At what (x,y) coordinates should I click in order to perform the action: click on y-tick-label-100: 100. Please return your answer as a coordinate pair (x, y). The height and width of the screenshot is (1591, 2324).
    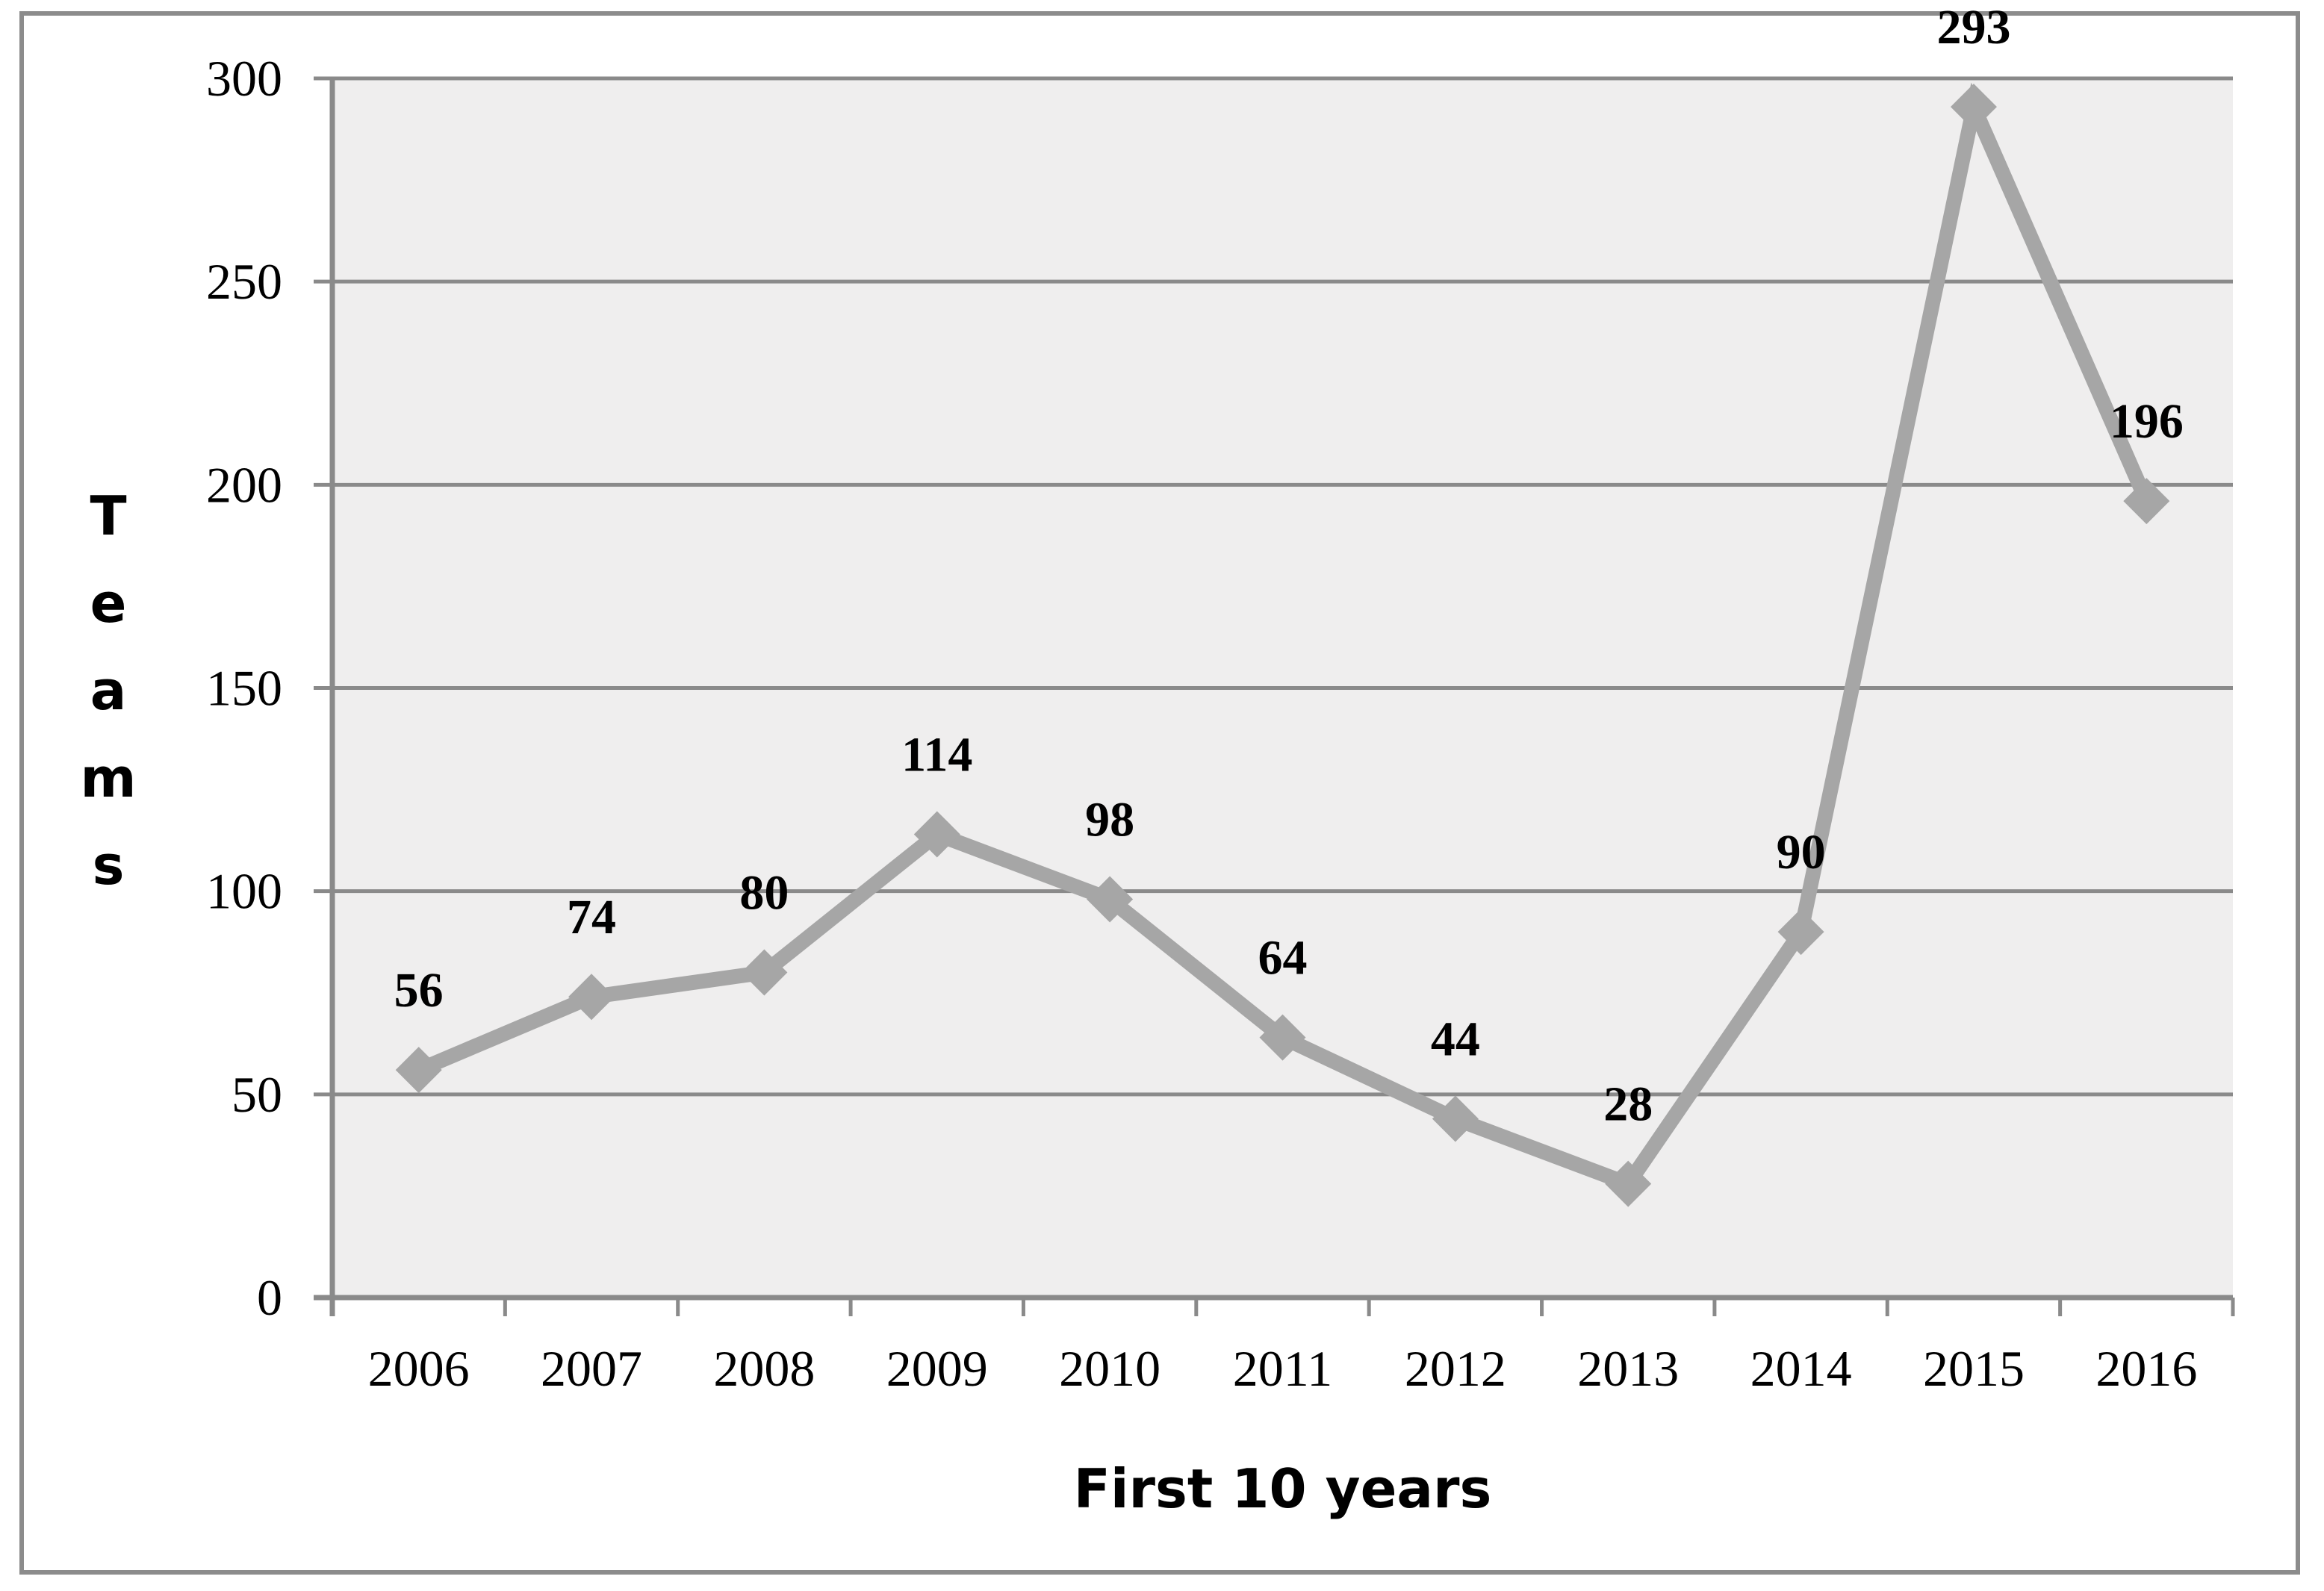
    Looking at the image, I should click on (244, 891).